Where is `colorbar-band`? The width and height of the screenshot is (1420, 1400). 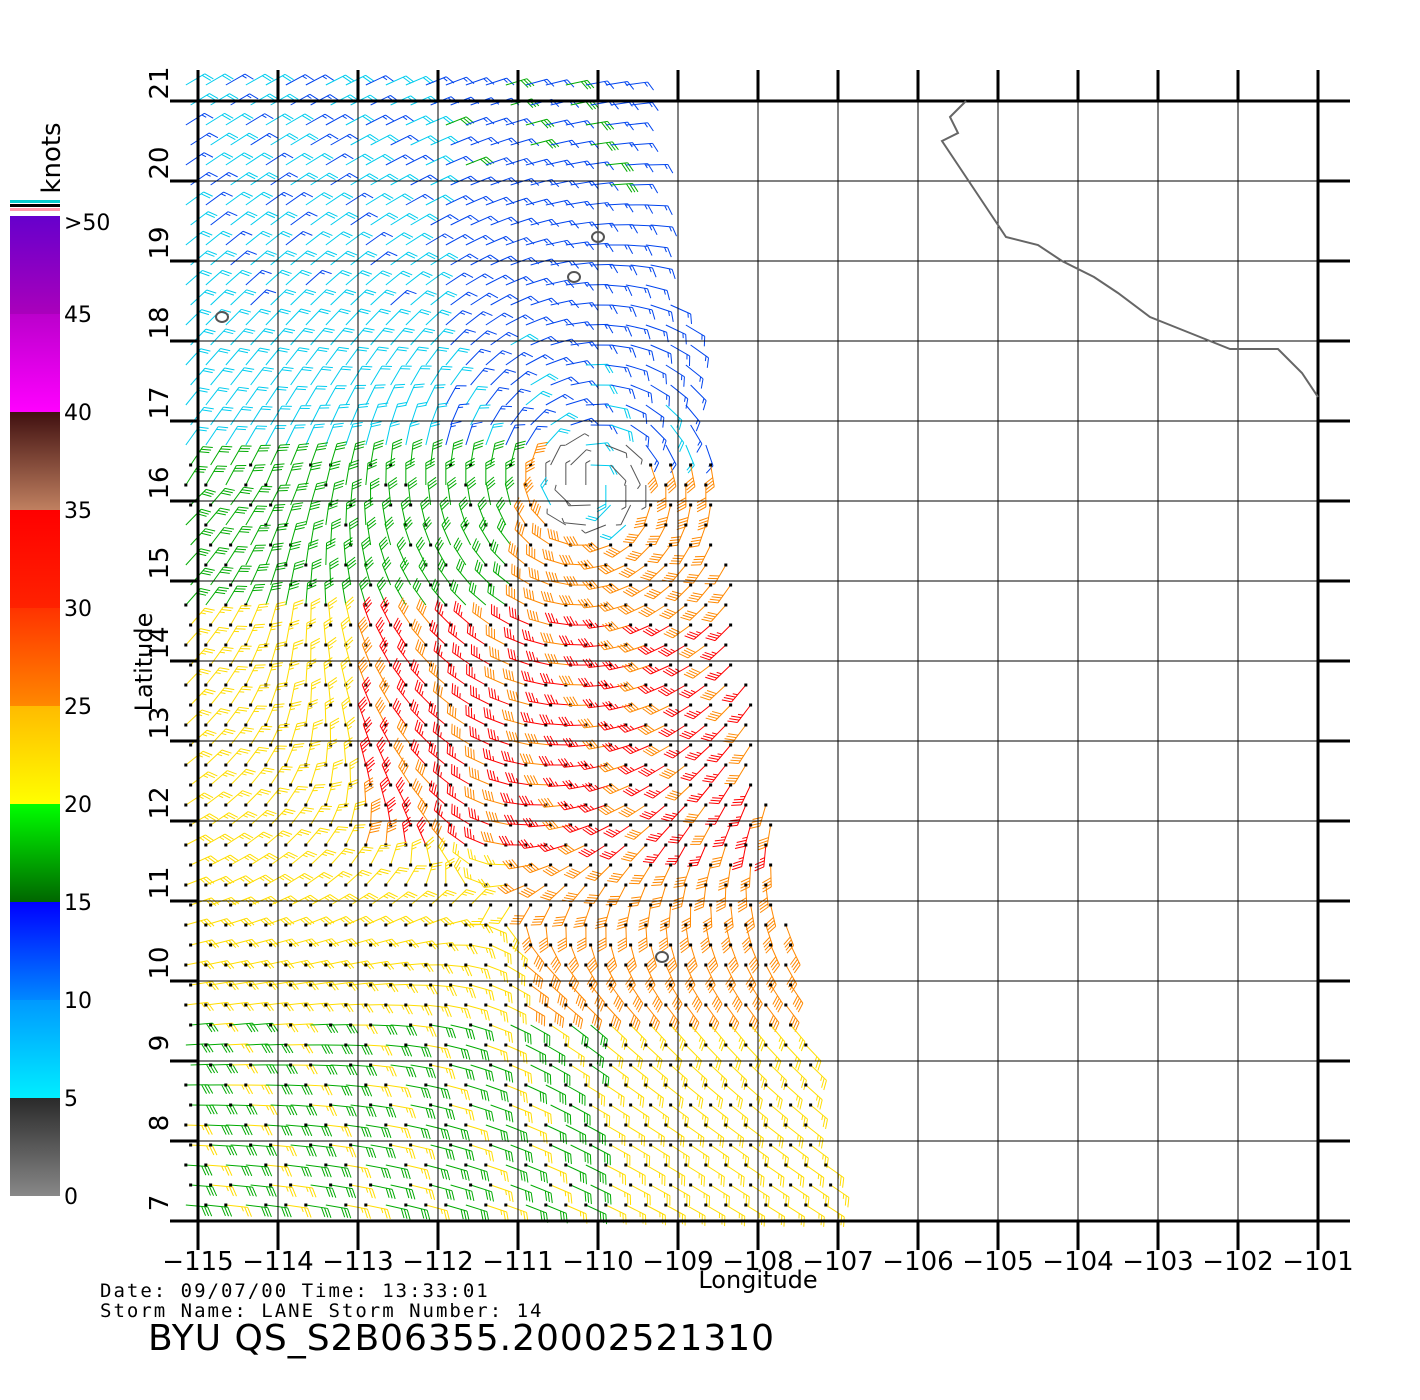 colorbar-band is located at coordinates (35, 853).